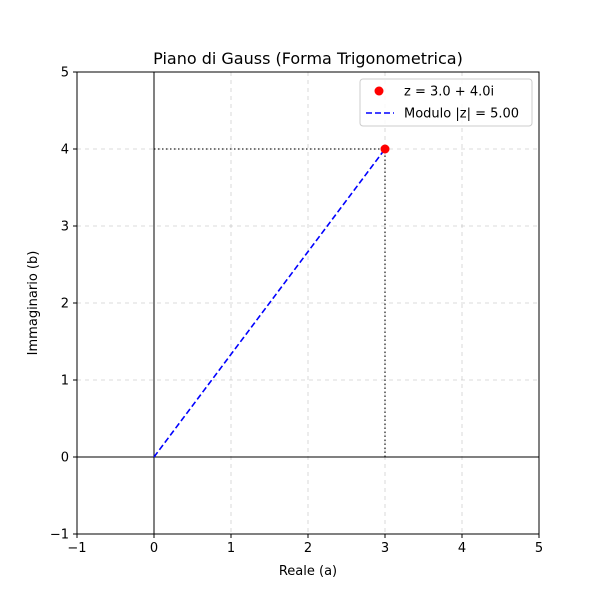 This screenshot has width=600, height=600. Describe the element at coordinates (385, 548) in the screenshot. I see `x-tick-label-4: 3` at that location.